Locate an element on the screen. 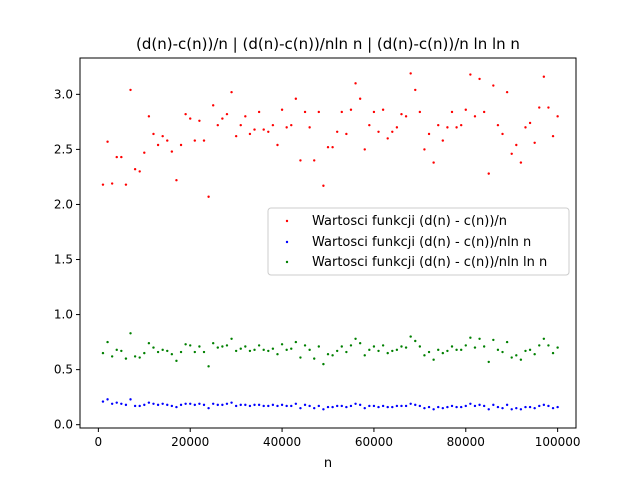 This screenshot has width=640, height=480. x-axis-label: n is located at coordinates (328, 463).